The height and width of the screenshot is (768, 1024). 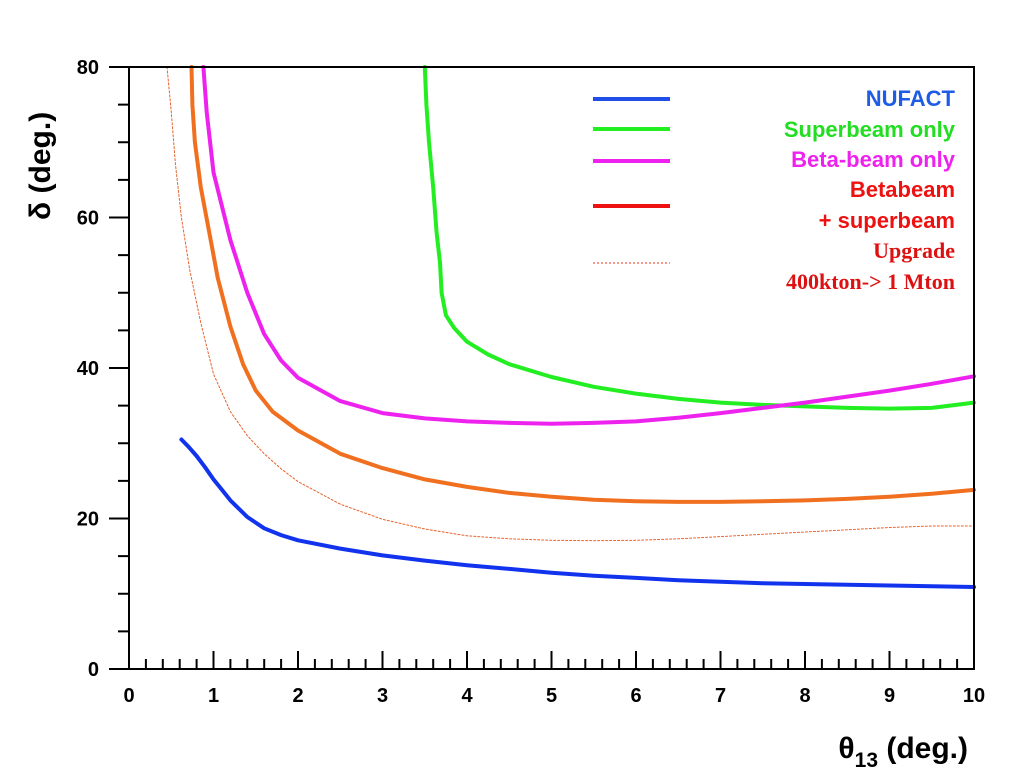 I want to click on x-tick-label: 2, so click(x=297, y=696).